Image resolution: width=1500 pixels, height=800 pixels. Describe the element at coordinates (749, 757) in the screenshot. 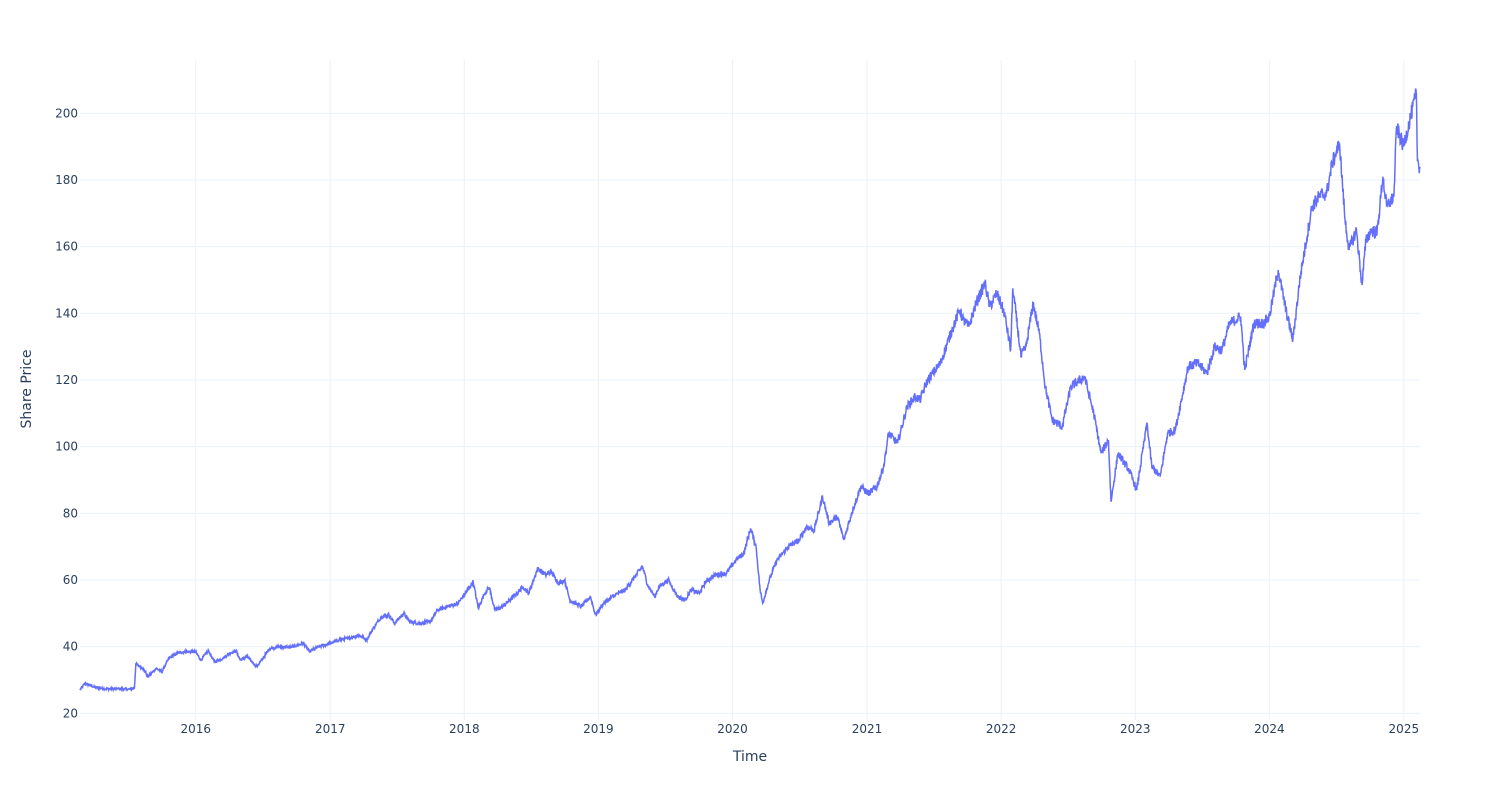

I see `x-axis-title: Time` at that location.